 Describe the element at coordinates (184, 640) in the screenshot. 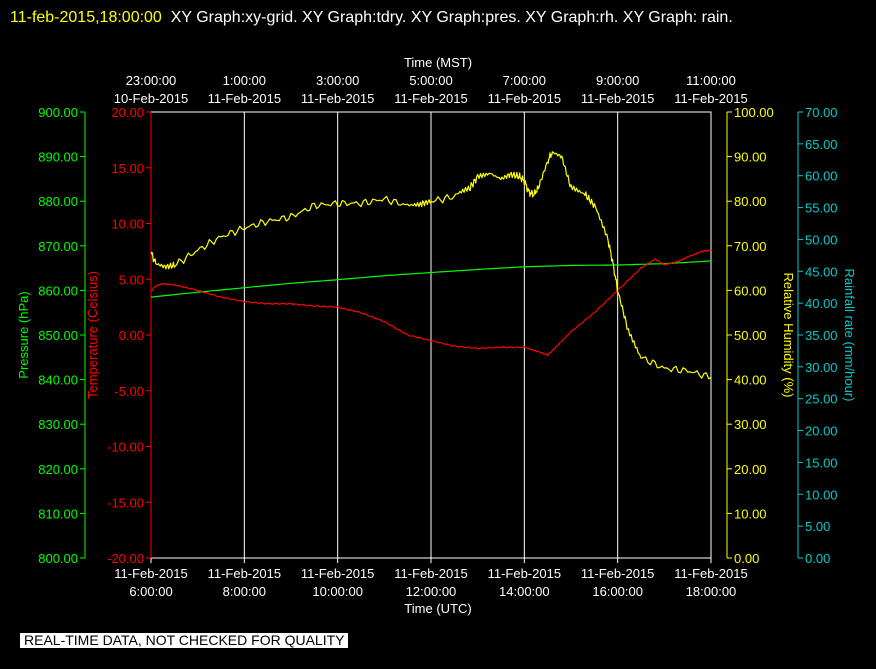

I see `quality-notice: REAL-TIME DATA, NOT CHECKED FOR QUALITY` at that location.